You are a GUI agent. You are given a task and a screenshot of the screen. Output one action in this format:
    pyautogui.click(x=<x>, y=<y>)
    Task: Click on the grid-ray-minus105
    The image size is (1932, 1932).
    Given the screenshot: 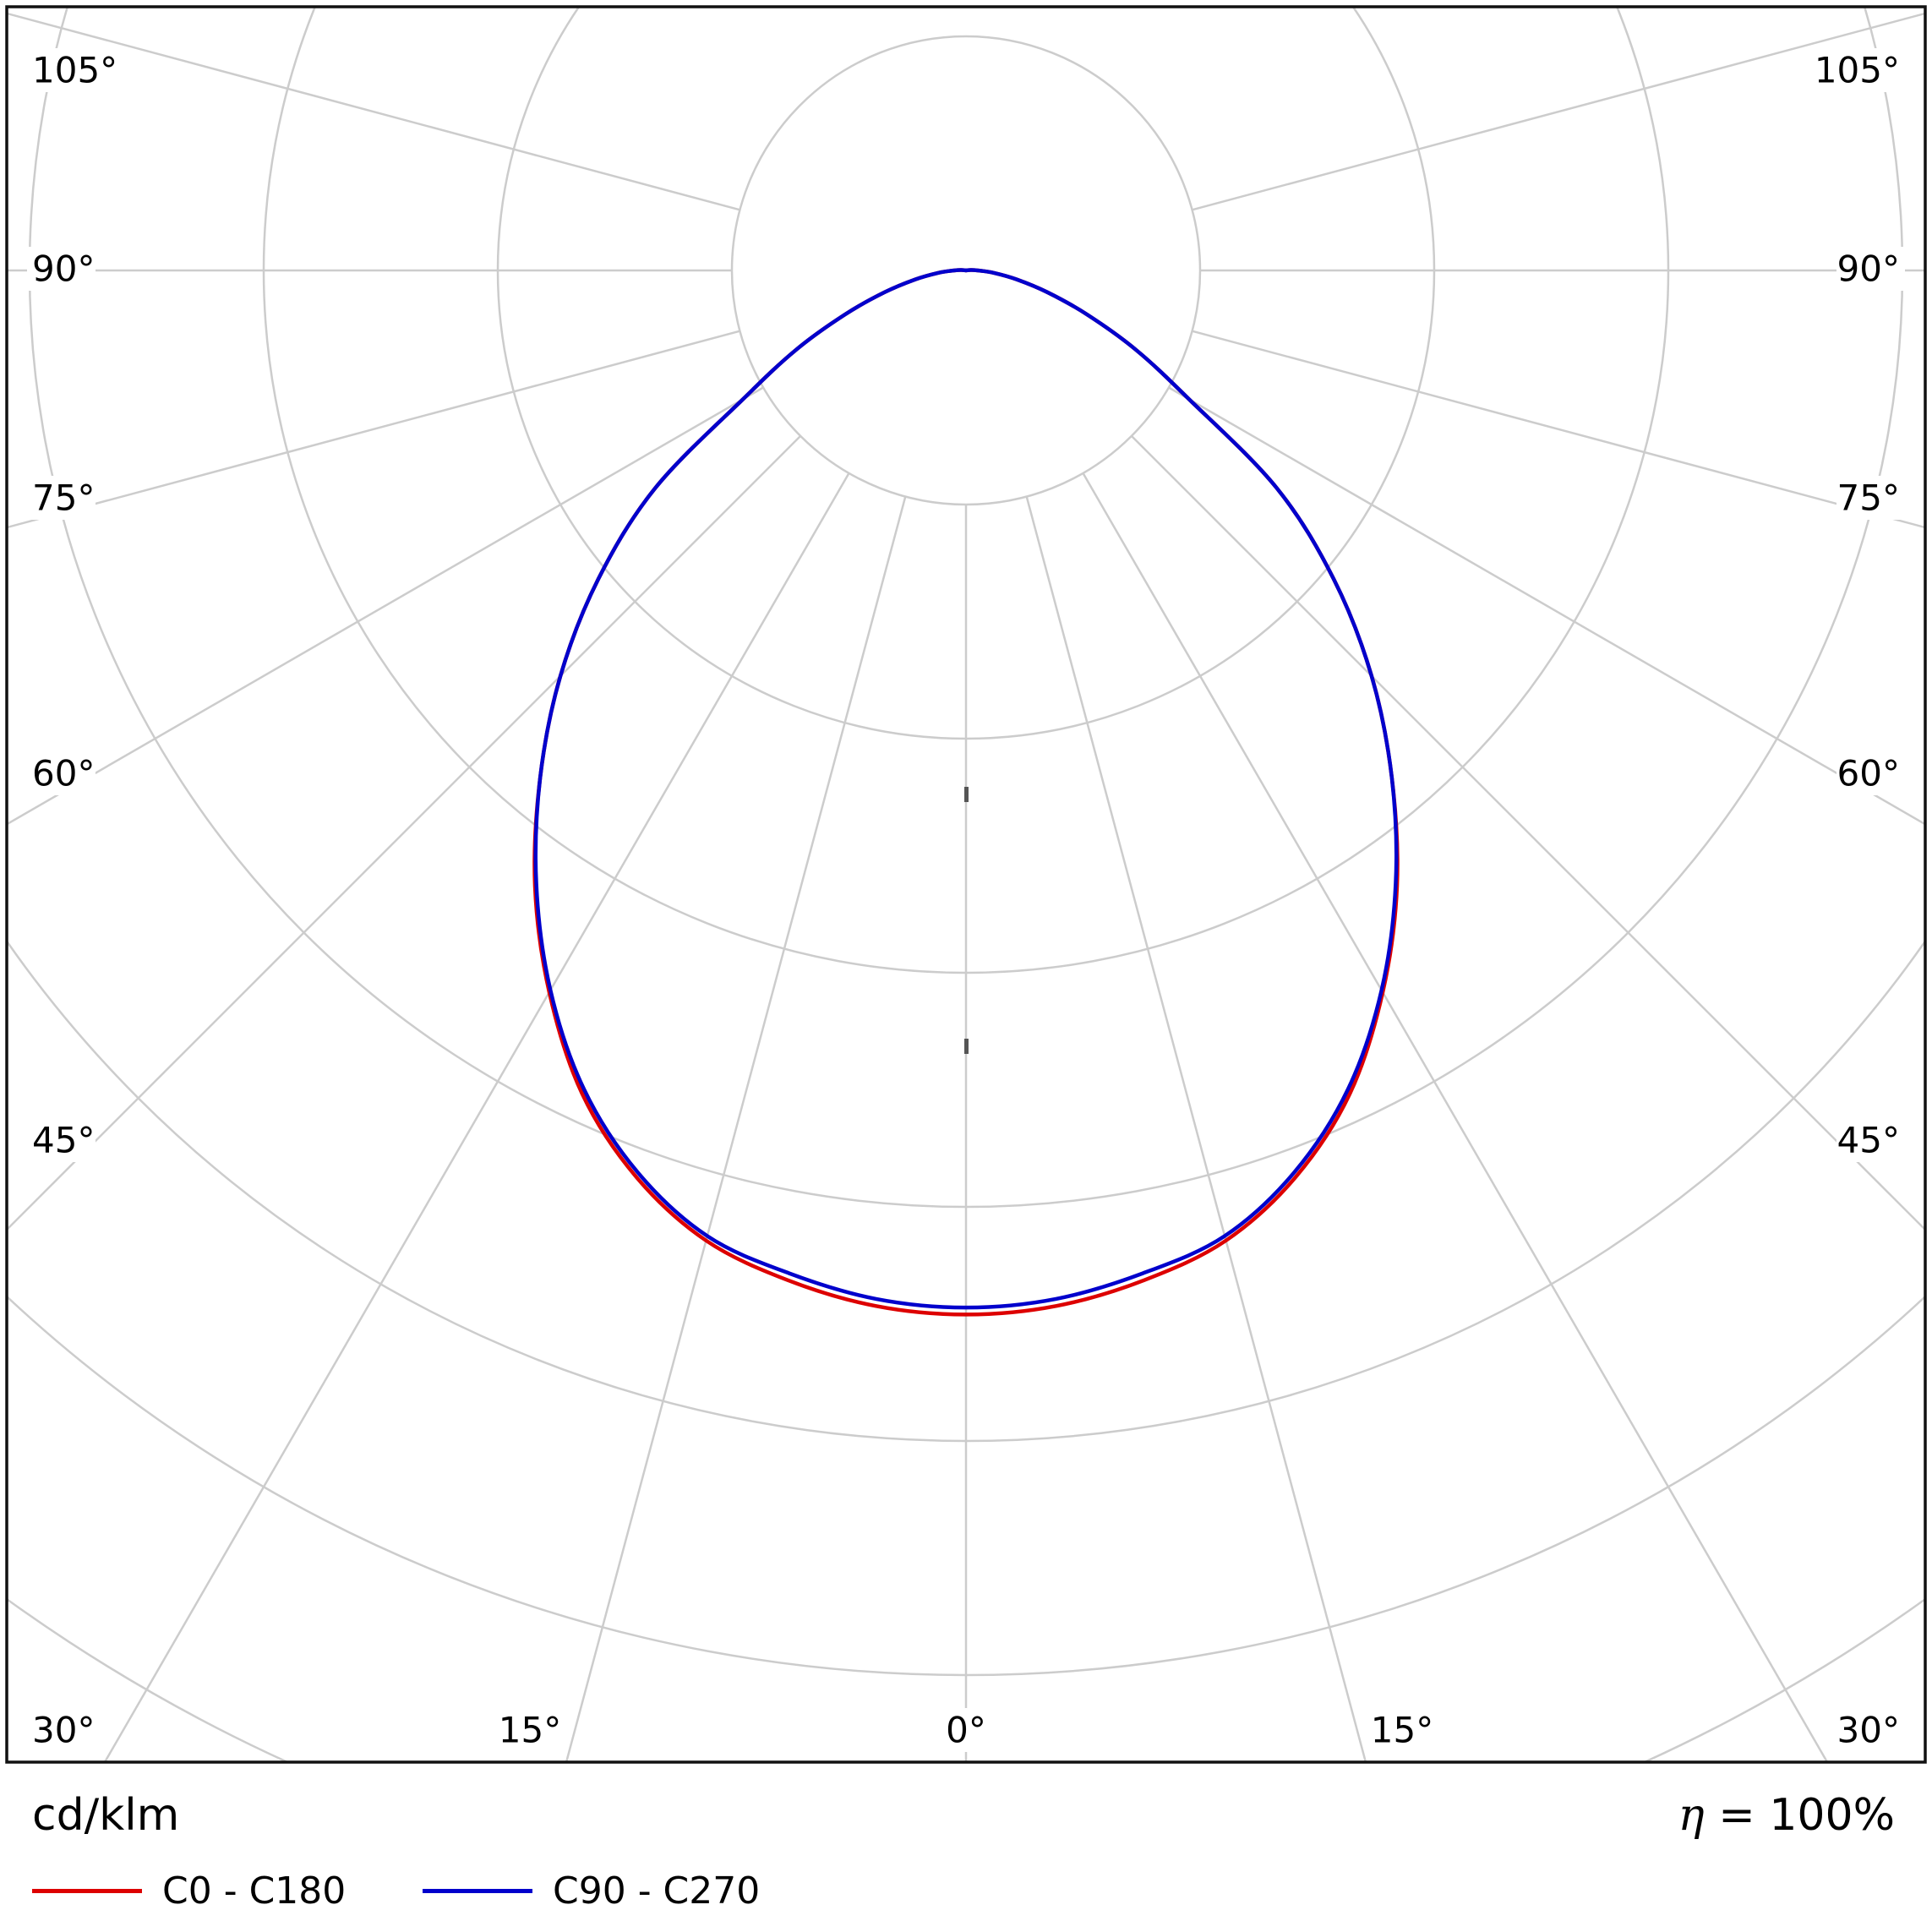 What is the action you would take?
    pyautogui.click(x=373, y=112)
    